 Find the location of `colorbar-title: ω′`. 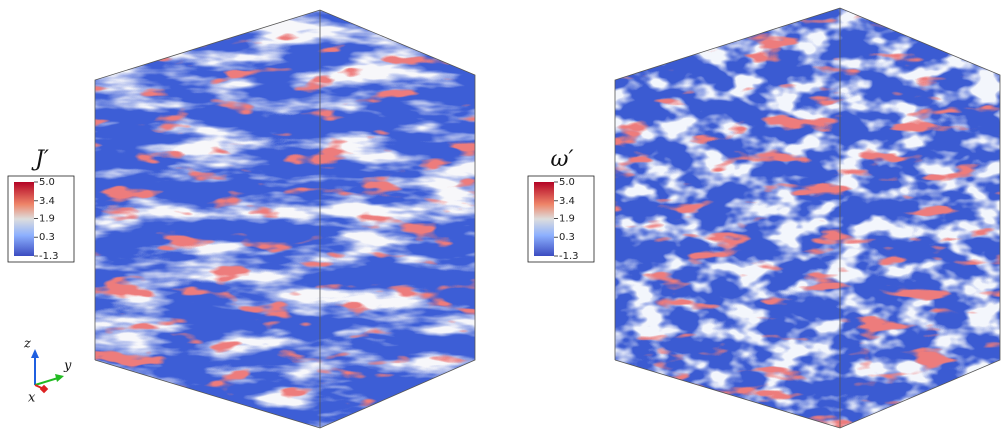

colorbar-title: ω′ is located at coordinates (562, 159).